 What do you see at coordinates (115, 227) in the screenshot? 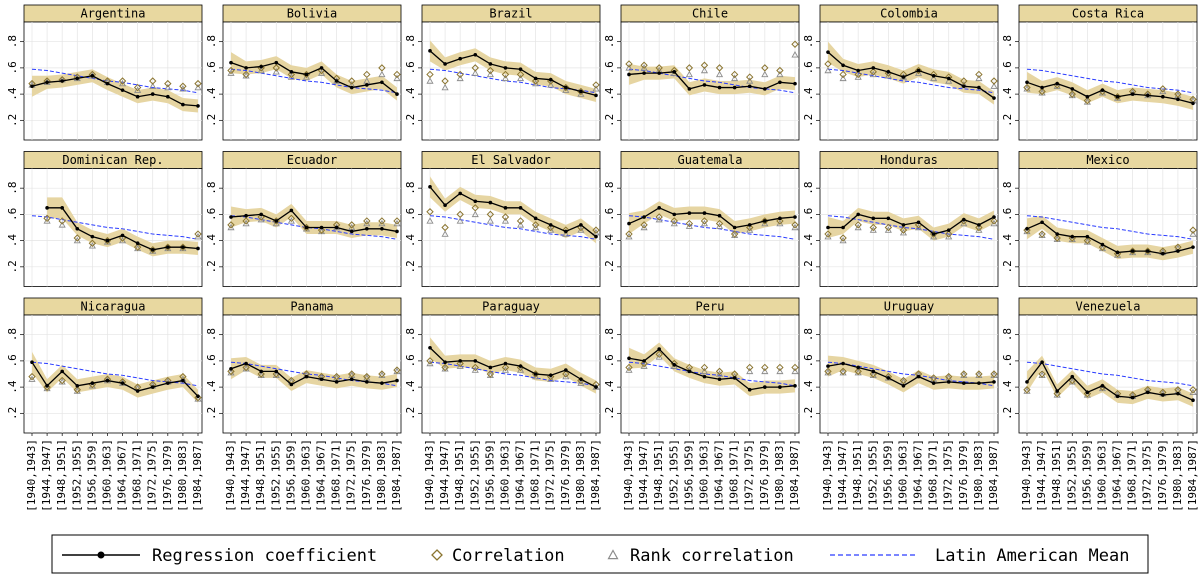
I see `mean-line` at bounding box center [115, 227].